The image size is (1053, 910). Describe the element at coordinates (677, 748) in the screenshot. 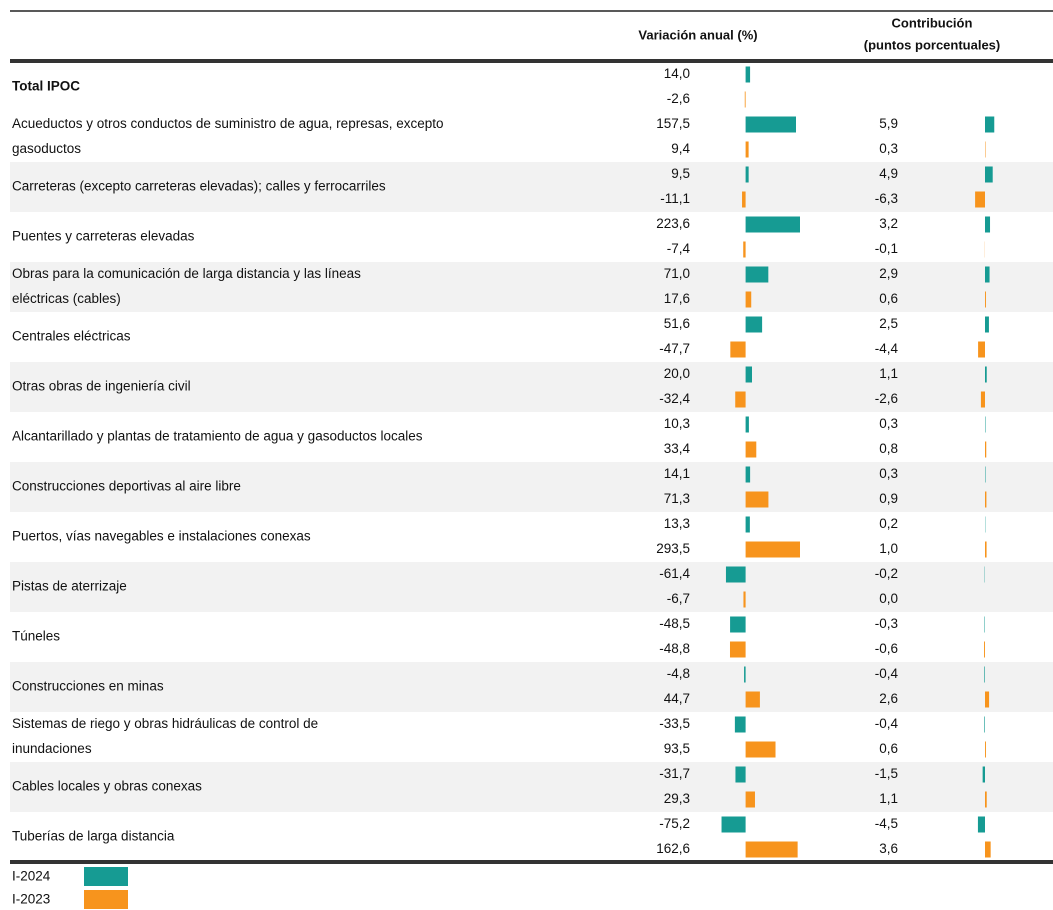

I see `variation-value: 93,5` at that location.